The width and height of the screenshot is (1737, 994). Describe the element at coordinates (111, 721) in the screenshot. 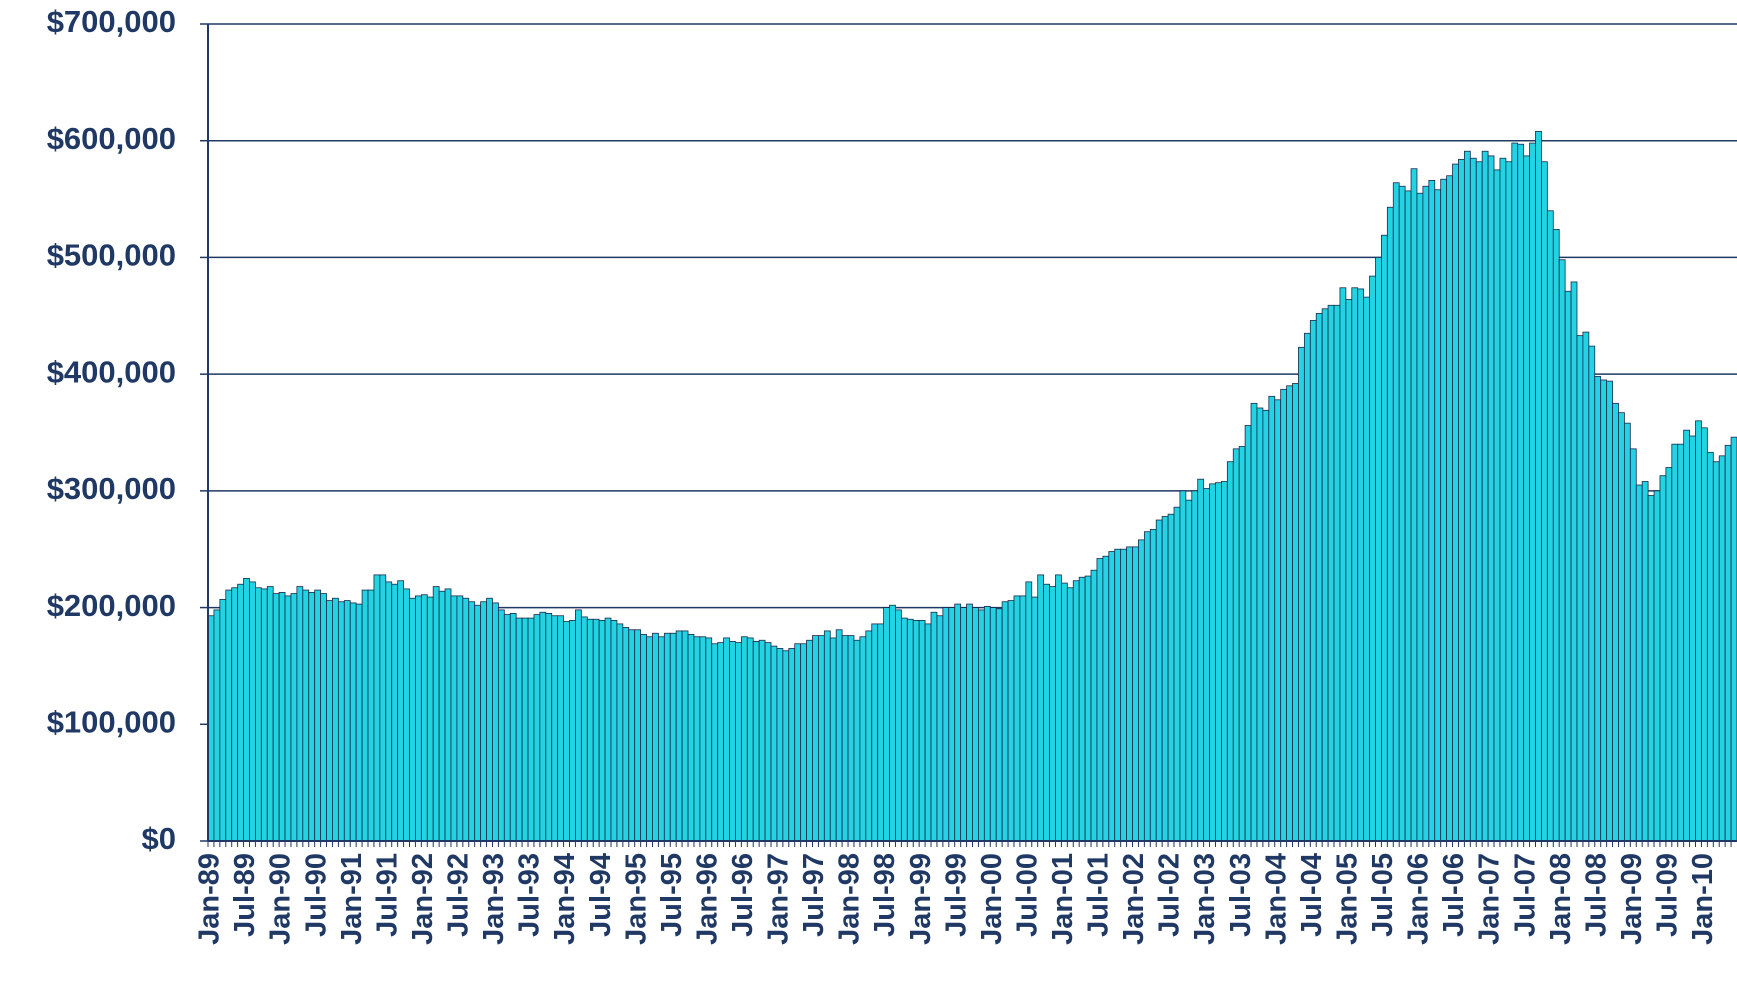

I see `y-tick-label: $100,000` at that location.